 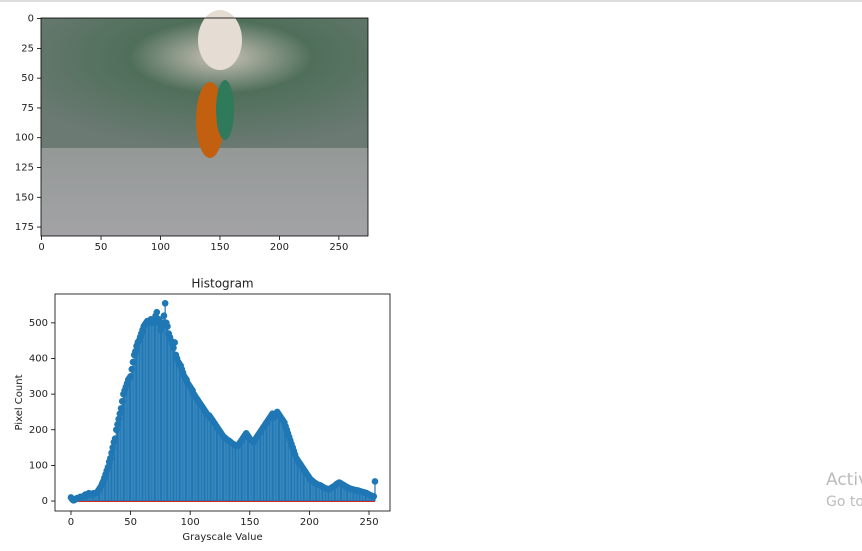 I want to click on chart-title: Histogram, so click(x=222, y=284).